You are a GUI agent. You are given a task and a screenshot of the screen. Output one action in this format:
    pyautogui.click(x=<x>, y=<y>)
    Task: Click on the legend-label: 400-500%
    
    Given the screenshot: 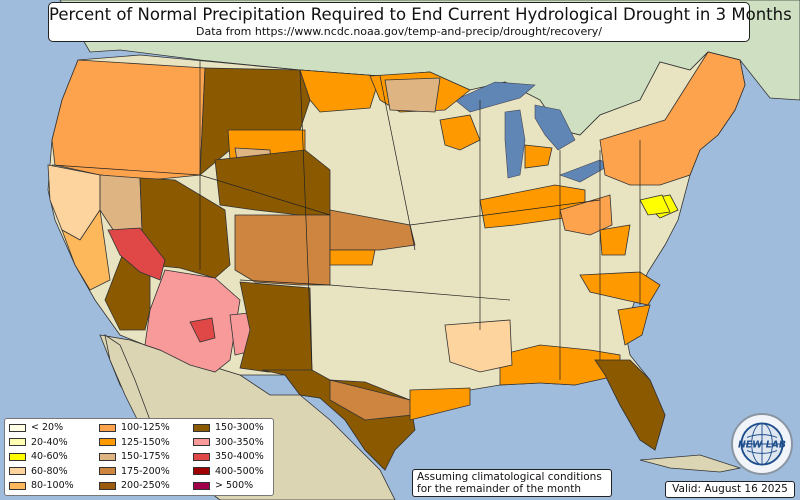 What is the action you would take?
    pyautogui.click(x=239, y=471)
    